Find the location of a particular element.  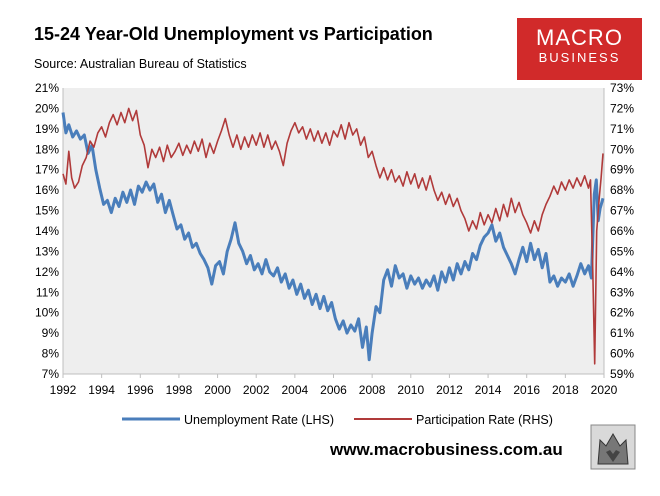

x-tick-label: 2006 is located at coordinates (333, 390).